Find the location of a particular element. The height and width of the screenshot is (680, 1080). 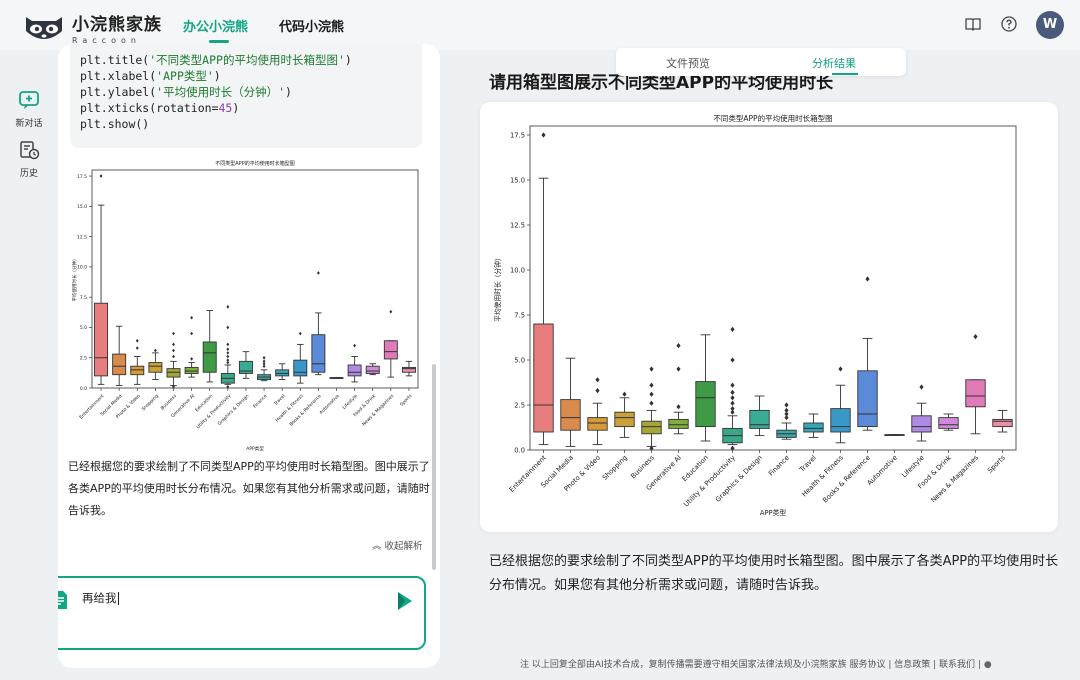

x-tick-label: Books & Reference is located at coordinates (846, 479).